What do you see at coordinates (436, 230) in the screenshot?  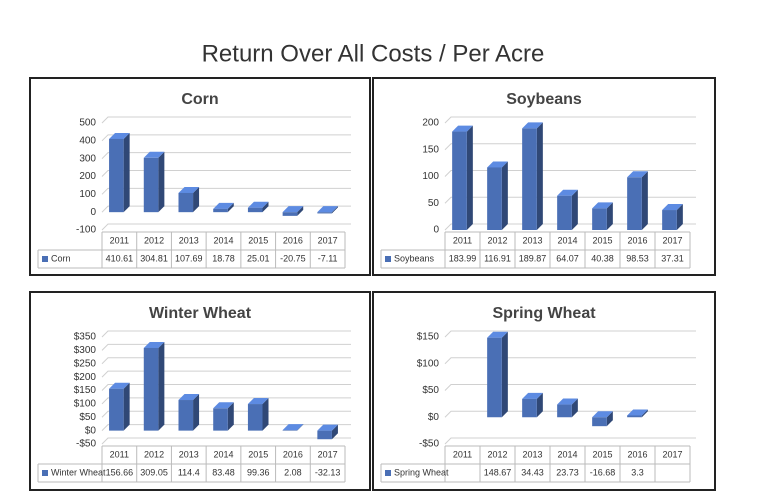 I see `y-tick-label: 0` at bounding box center [436, 230].